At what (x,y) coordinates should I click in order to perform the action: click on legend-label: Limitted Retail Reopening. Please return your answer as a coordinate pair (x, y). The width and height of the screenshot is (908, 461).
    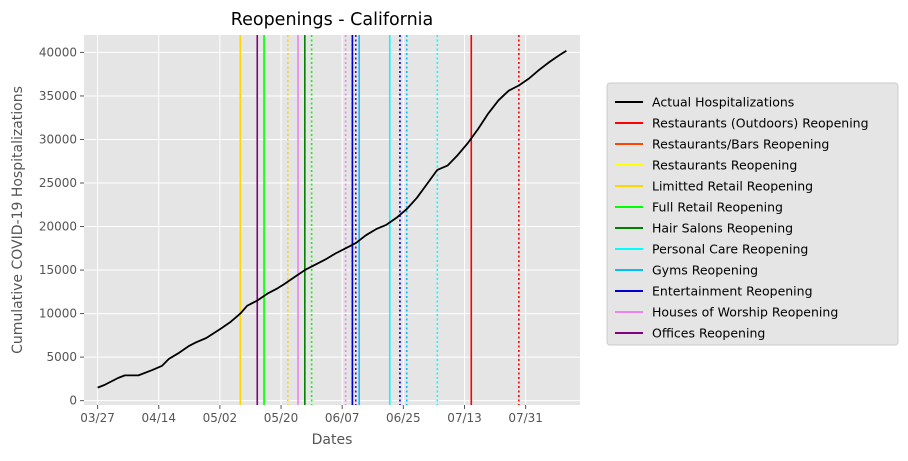
    Looking at the image, I should click on (732, 186).